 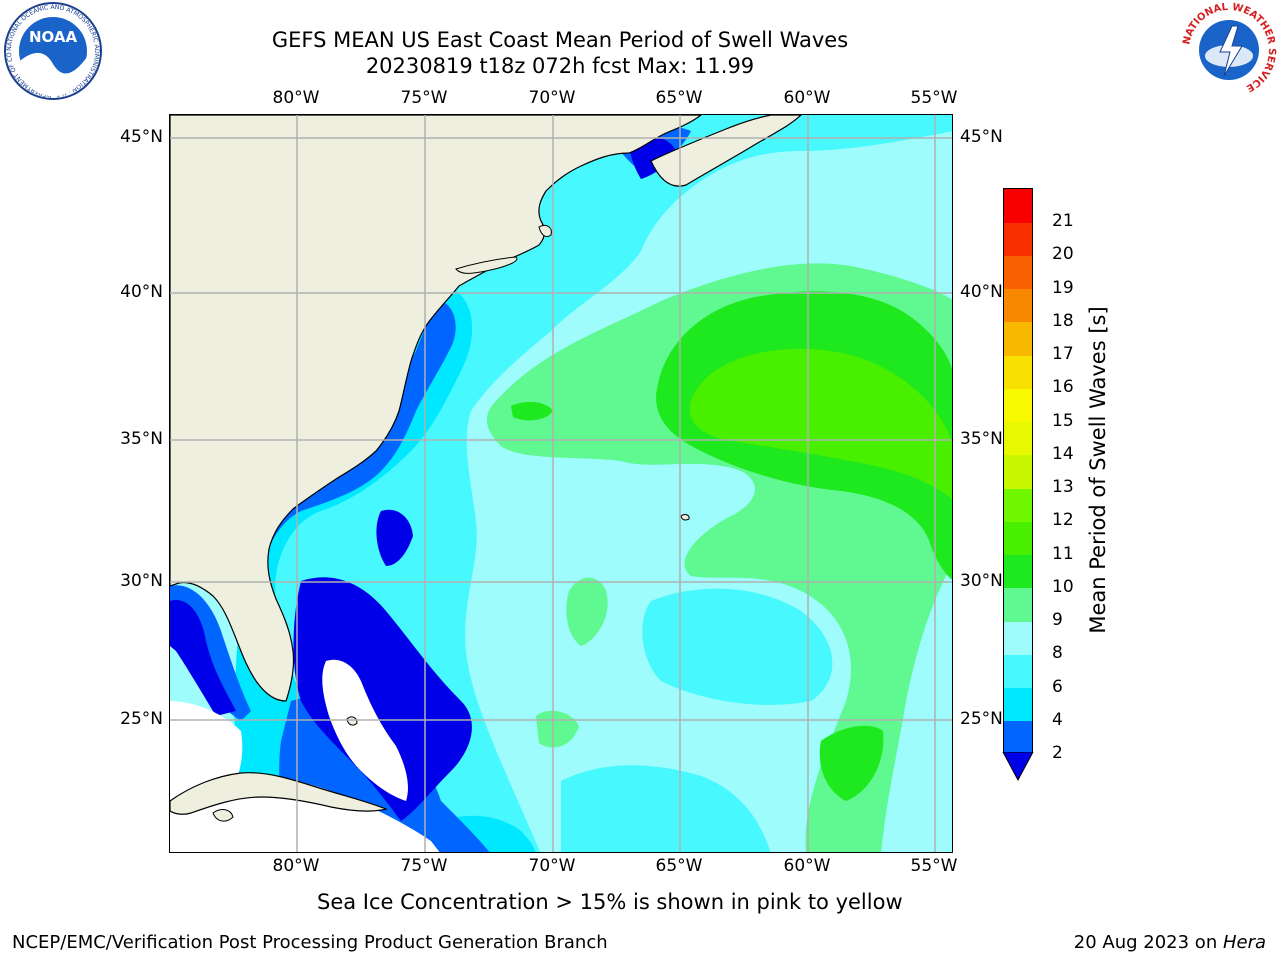 What do you see at coordinates (424, 98) in the screenshot?
I see `lon-label-top: 75°W` at bounding box center [424, 98].